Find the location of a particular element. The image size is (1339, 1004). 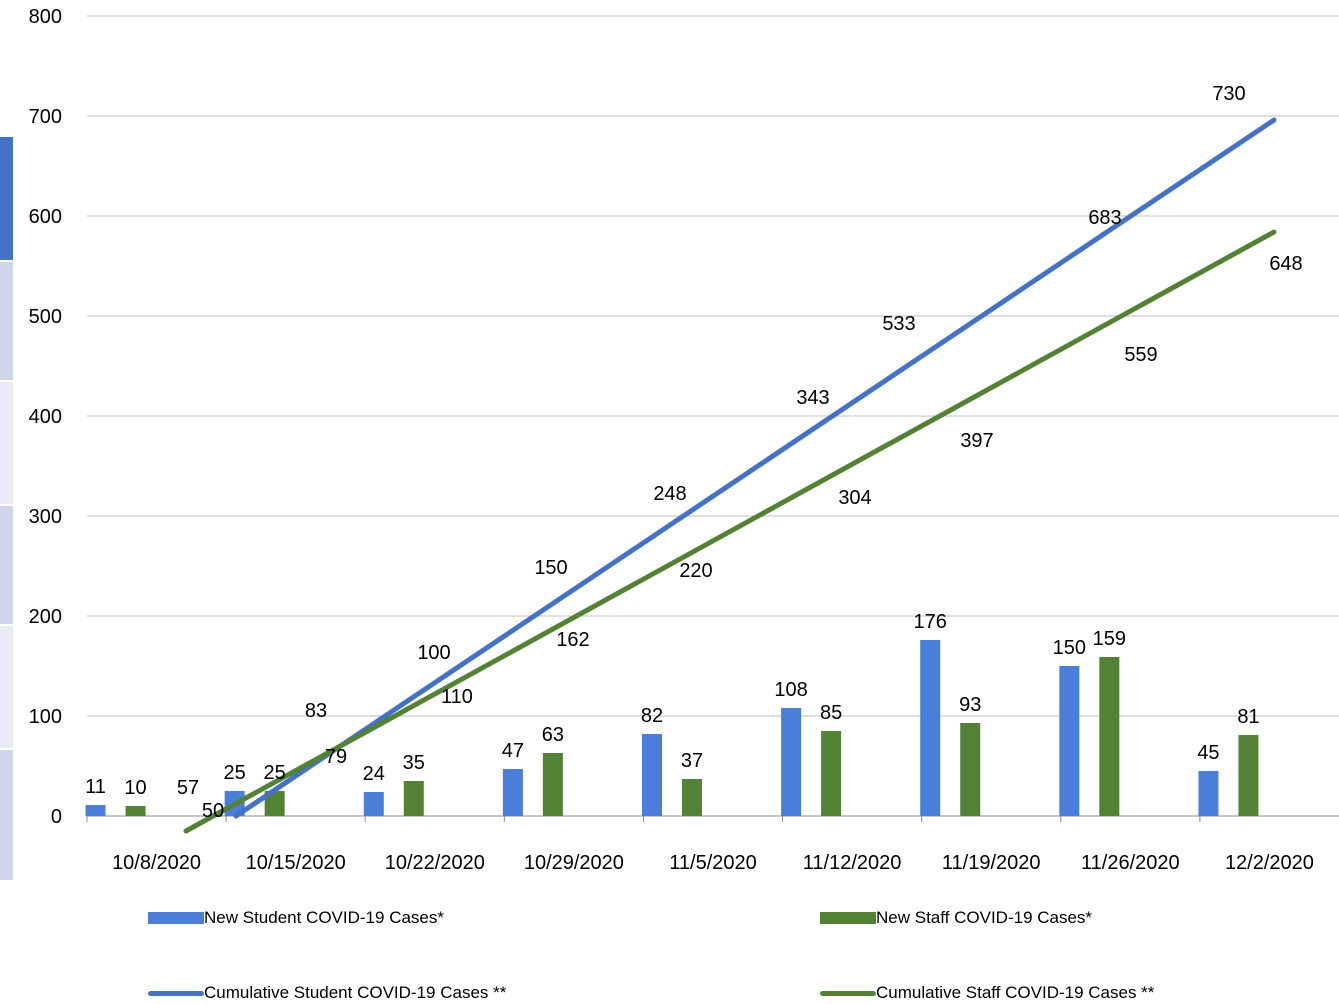

side-stripe-dark is located at coordinates (6, 198).